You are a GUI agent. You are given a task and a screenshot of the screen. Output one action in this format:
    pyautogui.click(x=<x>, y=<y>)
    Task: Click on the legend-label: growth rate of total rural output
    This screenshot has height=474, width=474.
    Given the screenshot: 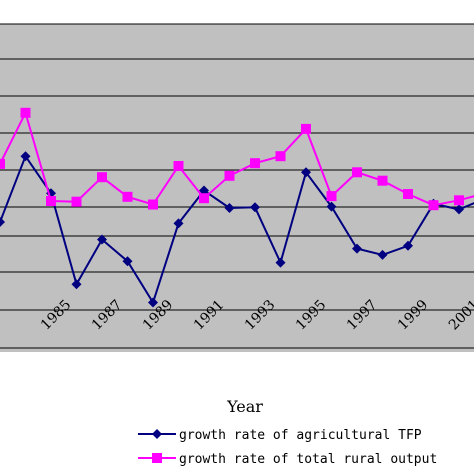 What is the action you would take?
    pyautogui.click(x=308, y=459)
    